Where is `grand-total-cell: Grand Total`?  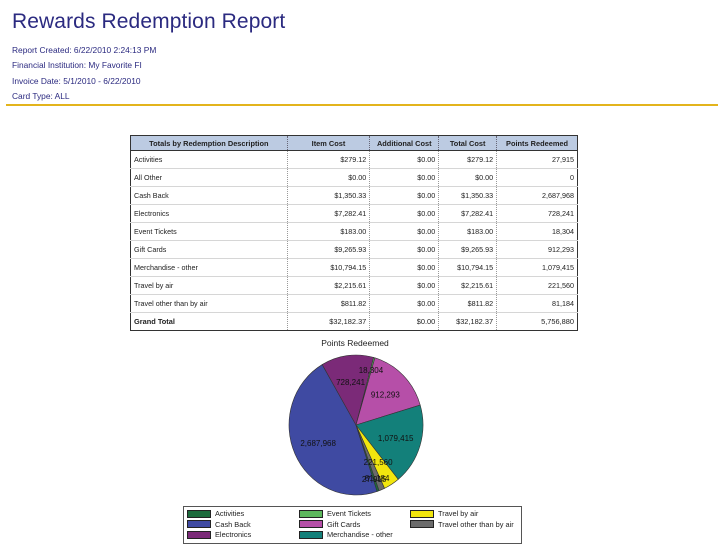 grand-total-cell: Grand Total is located at coordinates (209, 321).